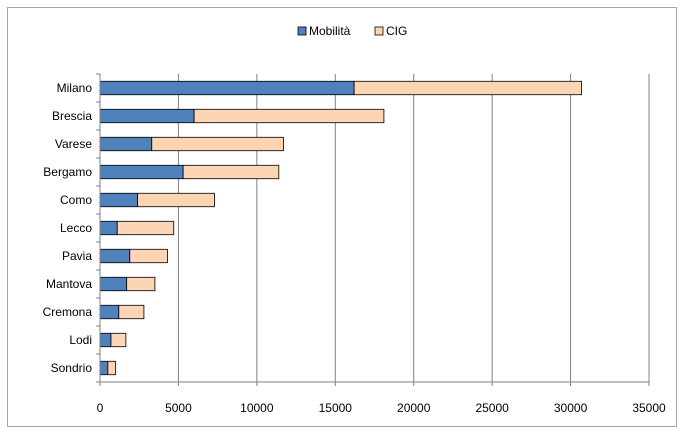  What do you see at coordinates (141, 284) in the screenshot?
I see `bar-cig-mantova` at bounding box center [141, 284].